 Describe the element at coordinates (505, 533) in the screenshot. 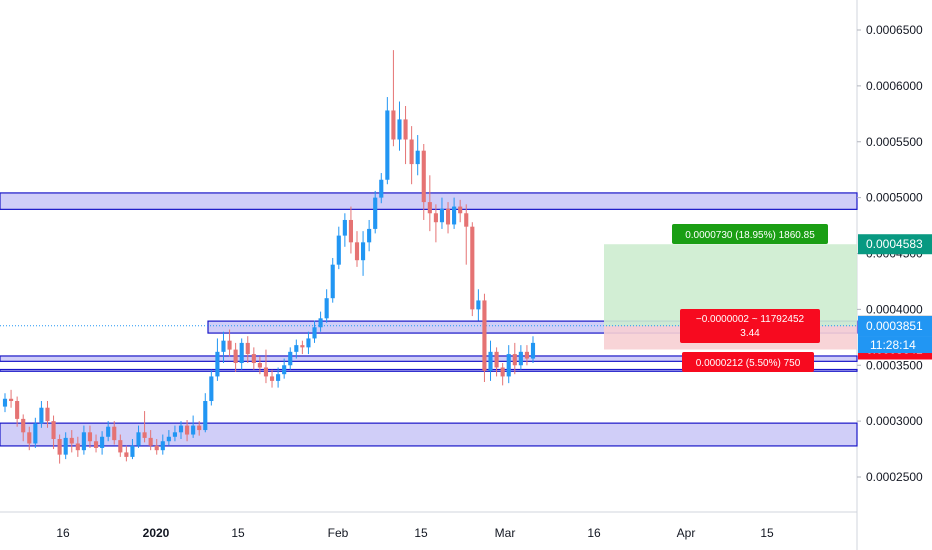

I see `x-tick-label: Mar` at that location.